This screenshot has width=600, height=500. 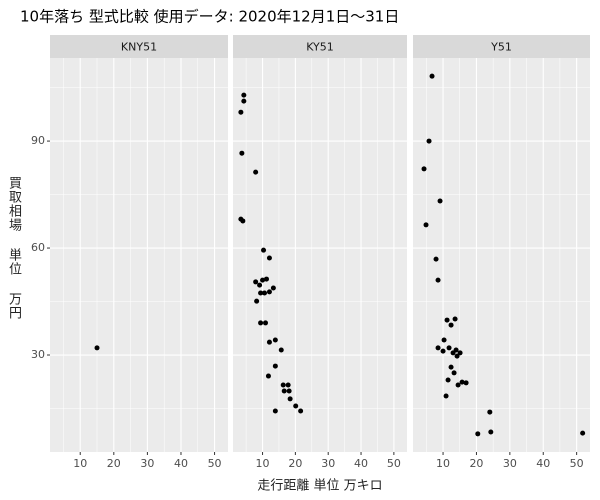 What do you see at coordinates (13, 248) in the screenshot?
I see `y-axis-label: 買取相場 単位 万円` at bounding box center [13, 248].